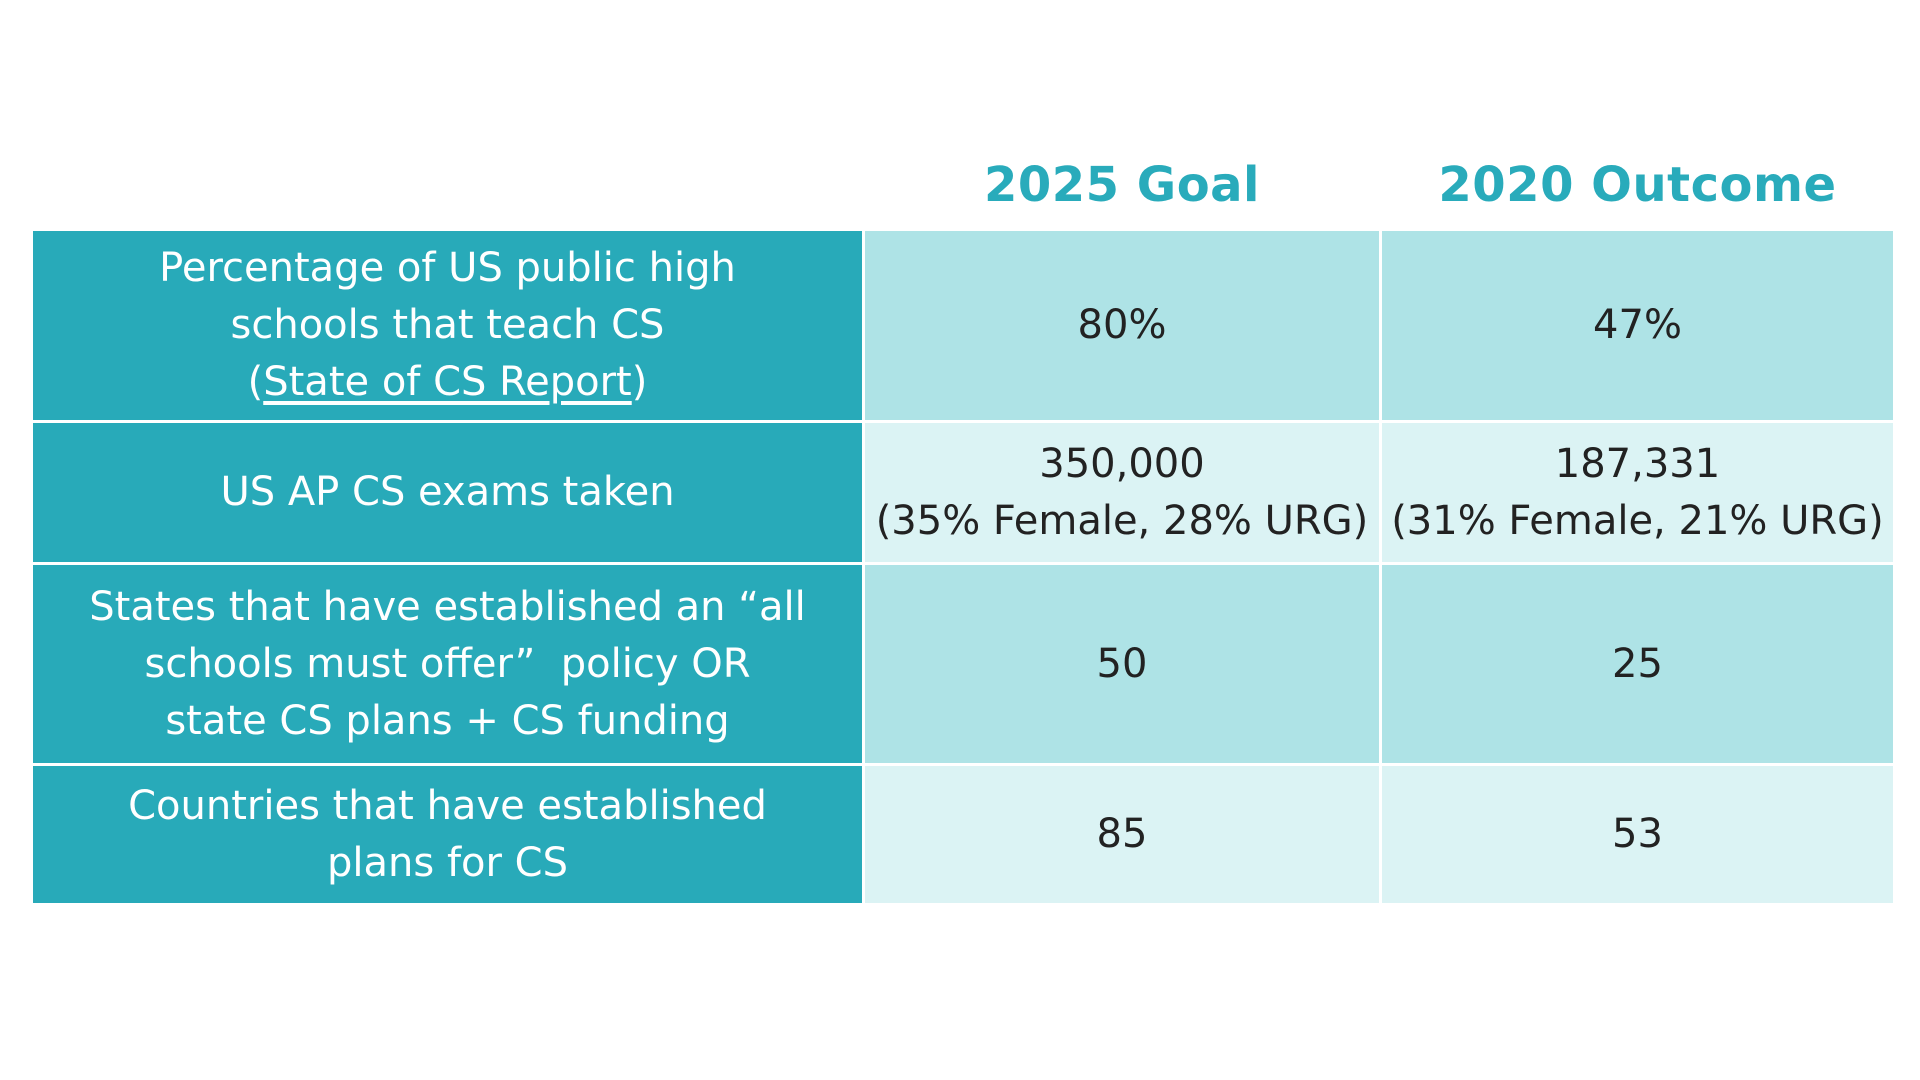 The image size is (1920, 1080). What do you see at coordinates (447, 720) in the screenshot?
I see `row-label-line: state CS plans + CS funding` at bounding box center [447, 720].